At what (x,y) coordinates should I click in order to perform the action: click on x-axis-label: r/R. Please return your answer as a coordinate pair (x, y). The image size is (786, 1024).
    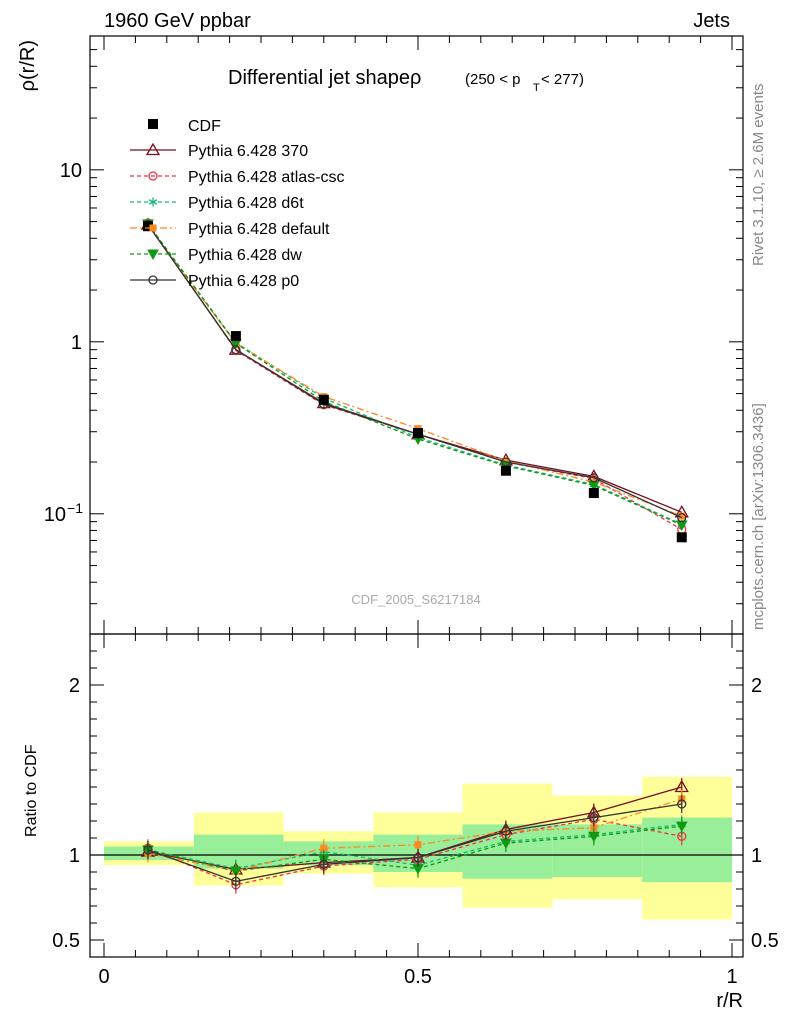
    Looking at the image, I should click on (729, 1001).